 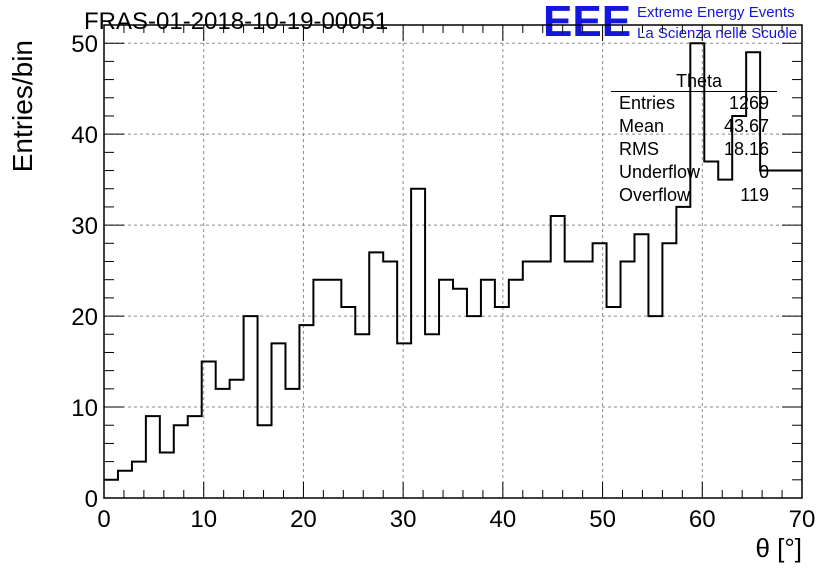 I want to click on stats-value: 1269, so click(x=748, y=103).